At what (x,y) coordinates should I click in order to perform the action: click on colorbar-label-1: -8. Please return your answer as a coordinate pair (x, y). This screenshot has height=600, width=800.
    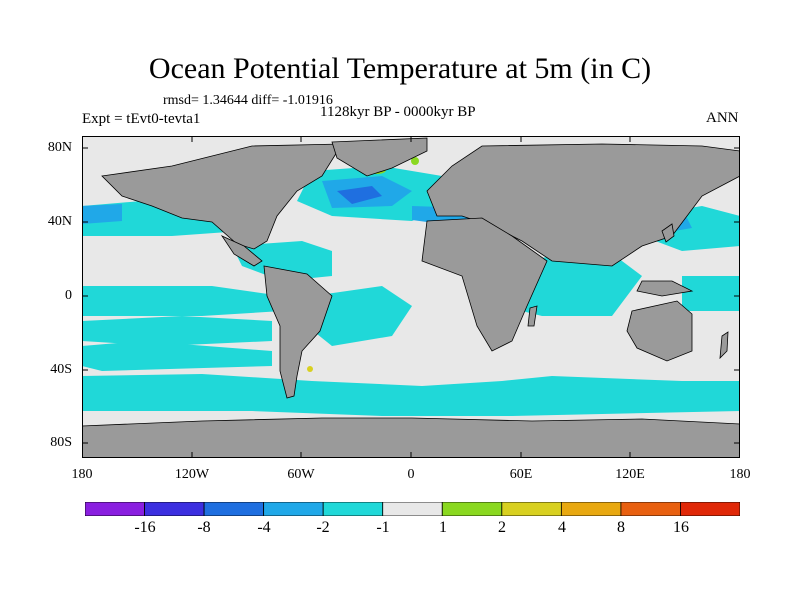
    Looking at the image, I should click on (204, 527).